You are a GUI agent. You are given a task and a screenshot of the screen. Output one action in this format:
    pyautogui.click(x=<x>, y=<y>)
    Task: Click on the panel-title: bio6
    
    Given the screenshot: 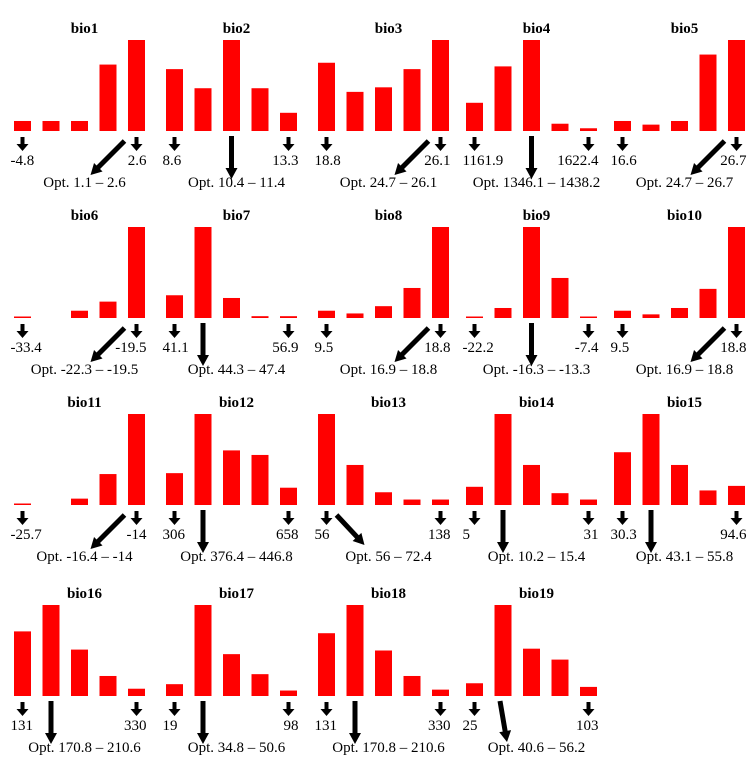 What is the action you would take?
    pyautogui.click(x=85, y=216)
    